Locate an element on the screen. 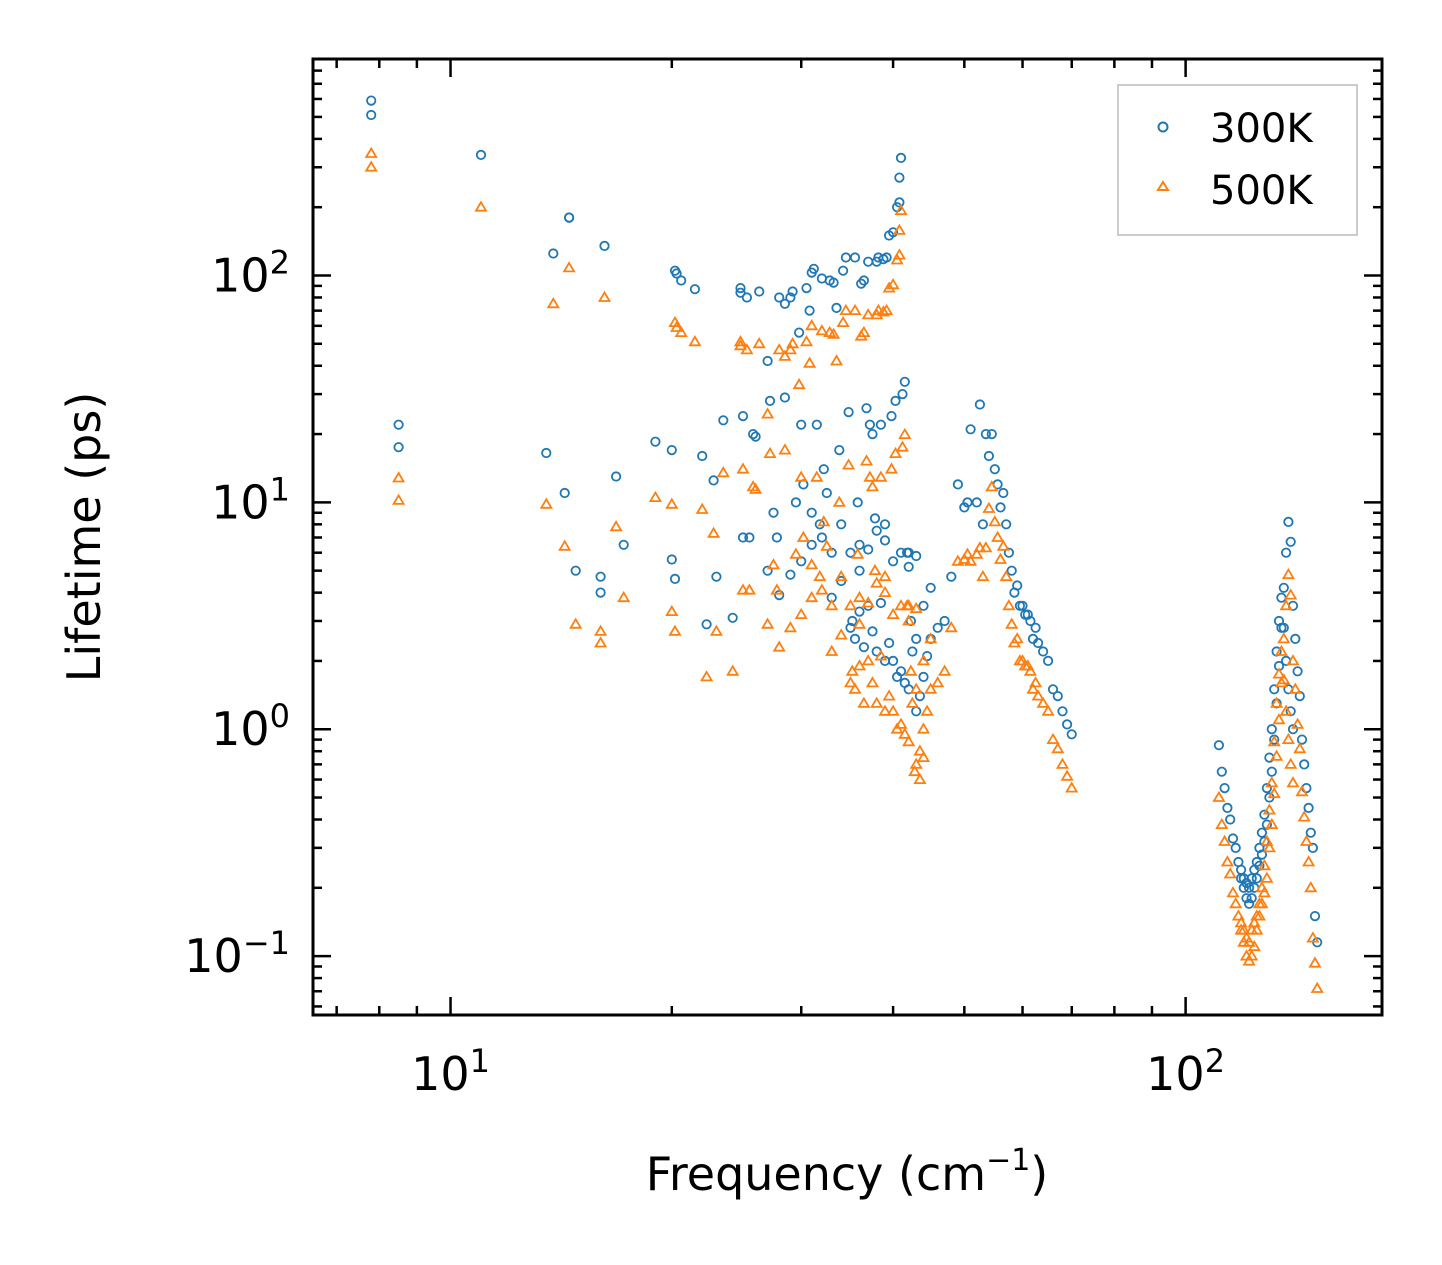  x-axis-label: Frequency (cm−1) is located at coordinates (847, 1172).